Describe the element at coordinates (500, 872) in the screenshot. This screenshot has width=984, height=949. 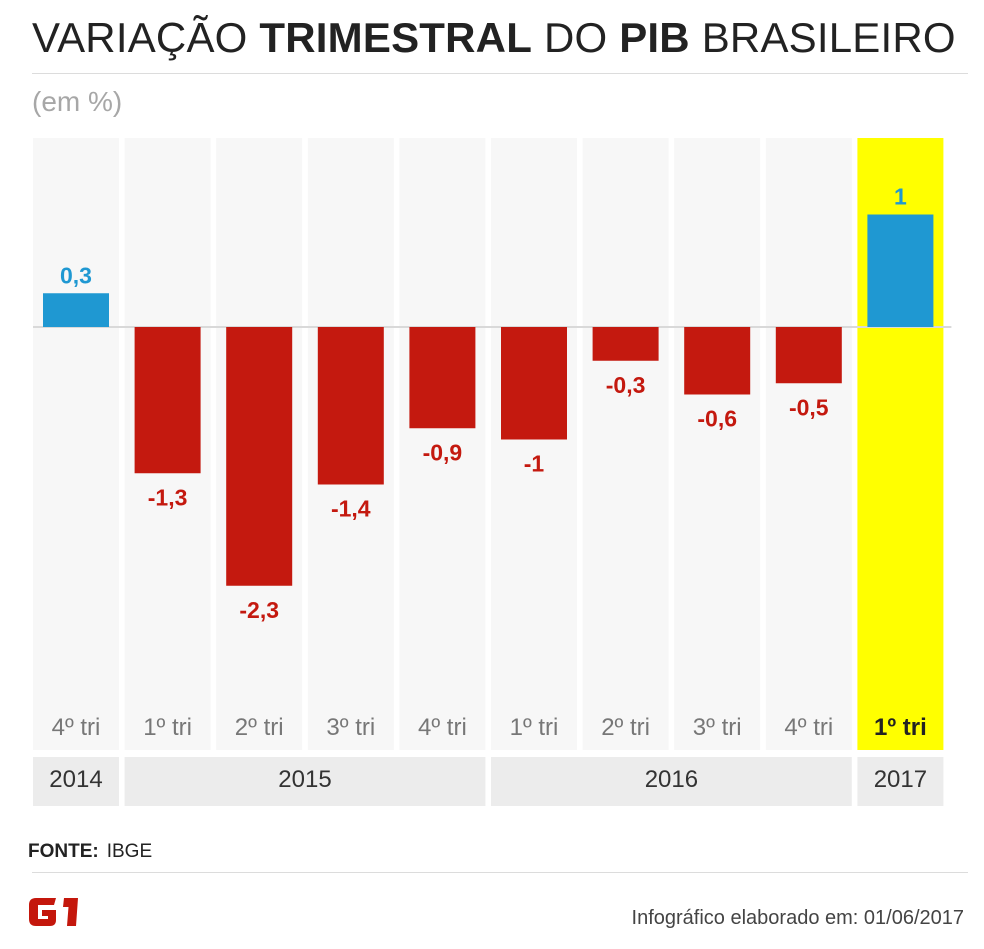
I see `footer-divider` at that location.